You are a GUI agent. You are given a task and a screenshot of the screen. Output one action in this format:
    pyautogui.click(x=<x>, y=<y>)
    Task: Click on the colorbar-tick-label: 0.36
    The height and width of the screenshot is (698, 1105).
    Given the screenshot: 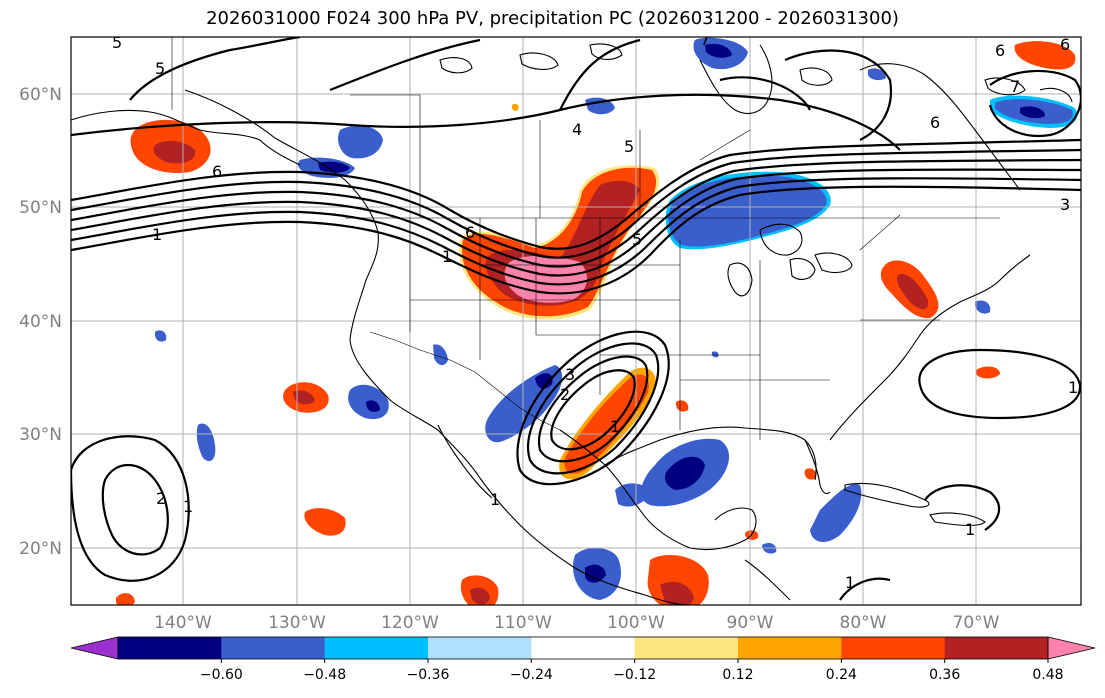 What is the action you would take?
    pyautogui.click(x=944, y=675)
    